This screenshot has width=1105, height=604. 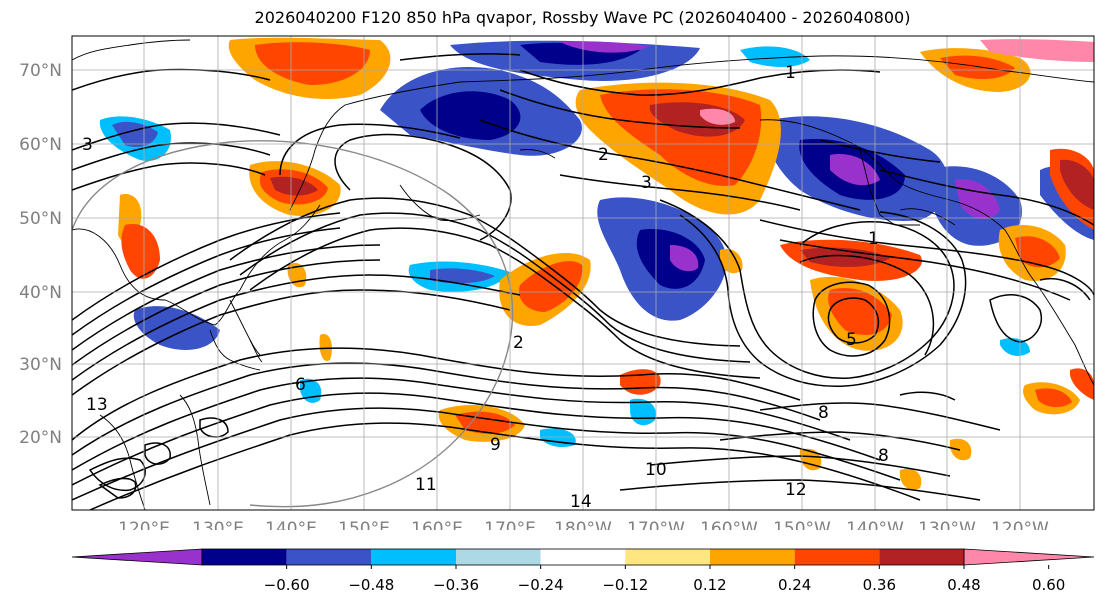 I want to click on colorbar-segments, so click(x=583, y=557).